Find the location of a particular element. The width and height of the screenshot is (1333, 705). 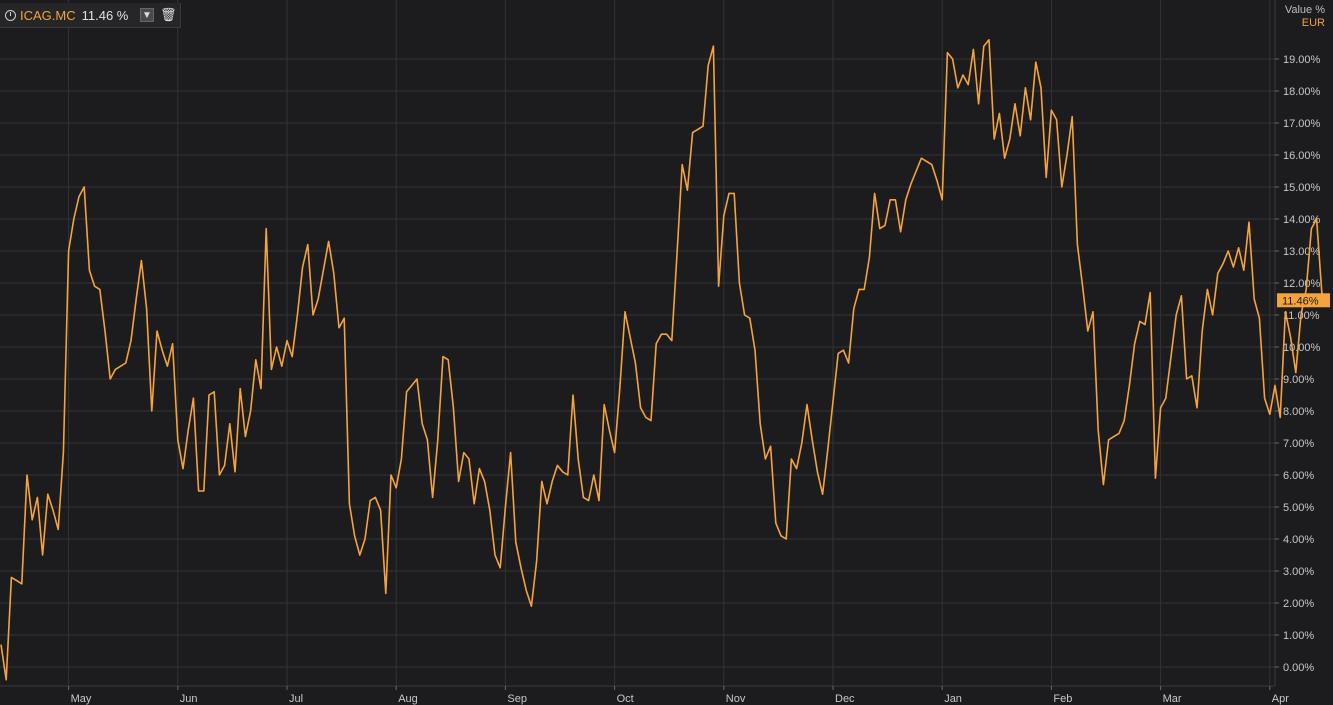

y-tick-label: 19.00% is located at coordinates (1302, 60).